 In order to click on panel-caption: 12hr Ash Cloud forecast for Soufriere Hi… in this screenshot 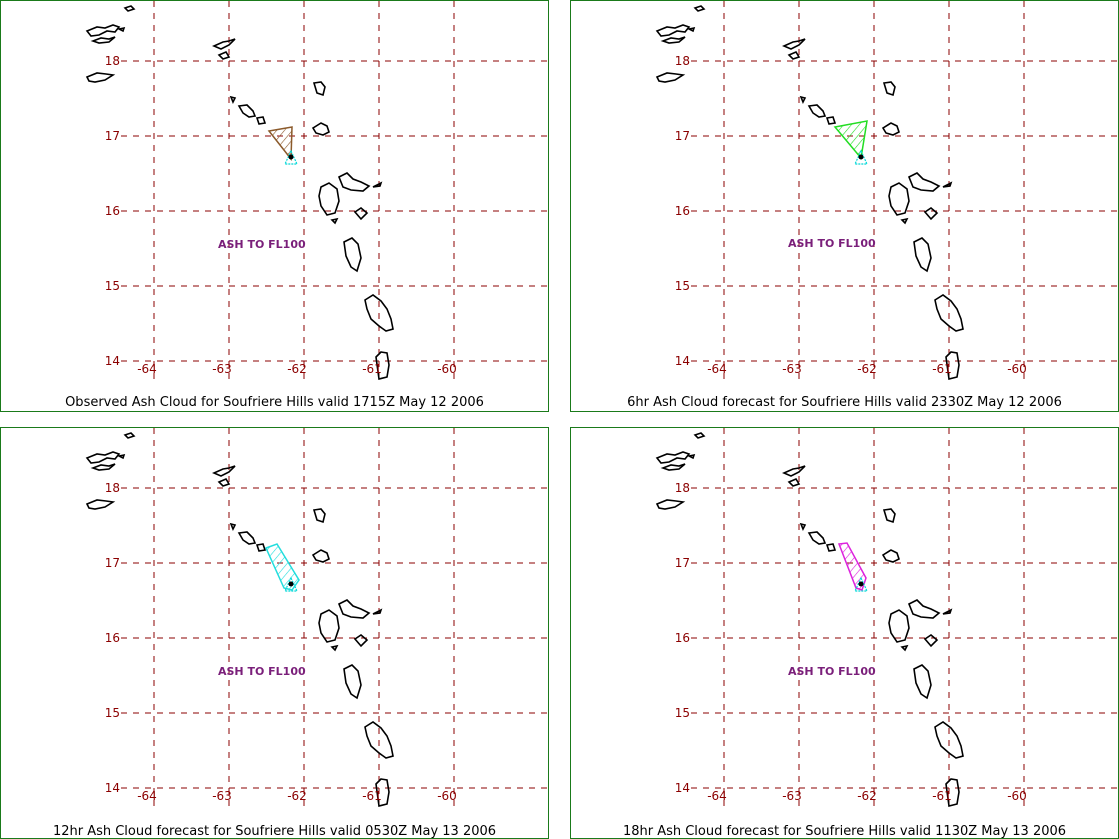, I will do `click(274, 831)`.